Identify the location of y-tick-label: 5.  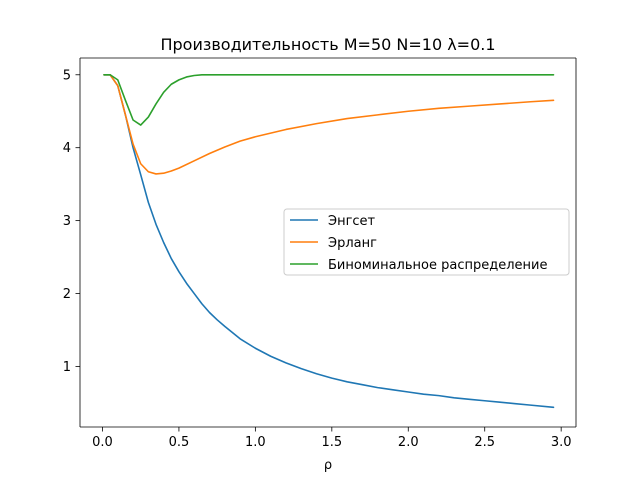
(67, 75).